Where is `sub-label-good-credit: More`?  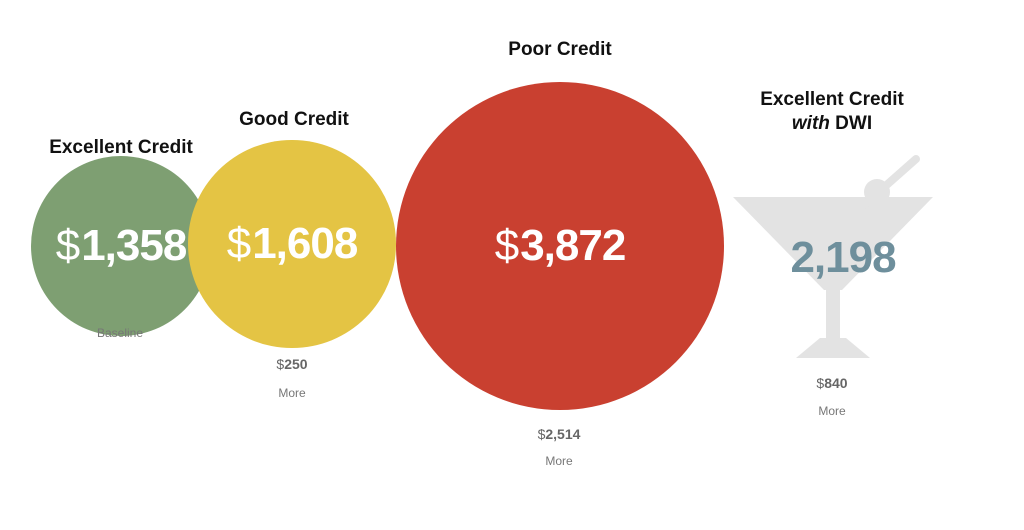
sub-label-good-credit: More is located at coordinates (292, 393).